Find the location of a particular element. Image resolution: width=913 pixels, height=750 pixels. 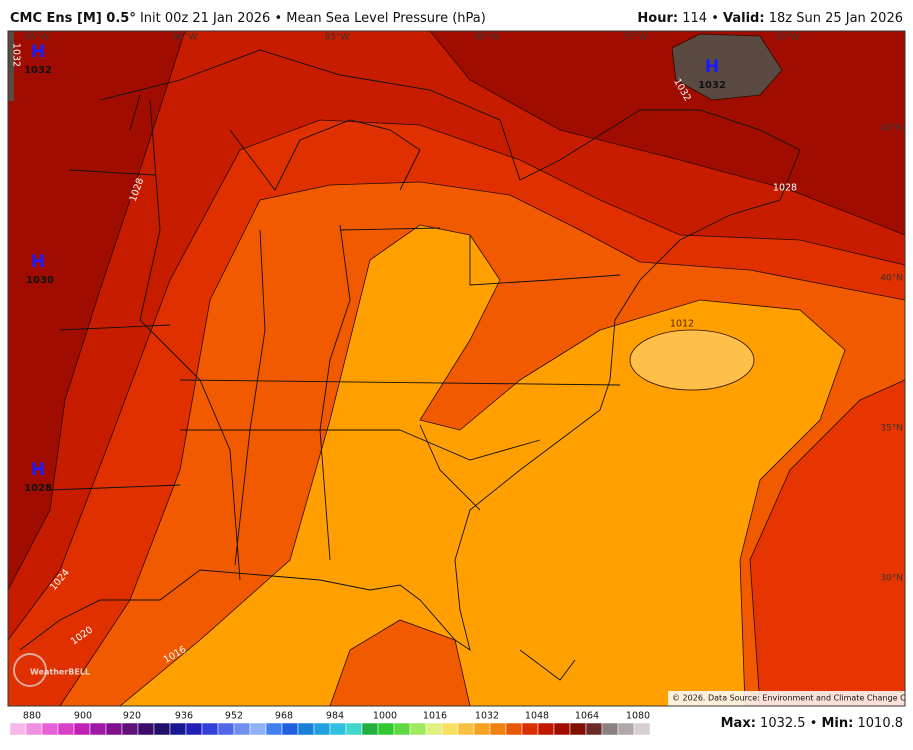

longitude-label: 90°W is located at coordinates (185, 38).